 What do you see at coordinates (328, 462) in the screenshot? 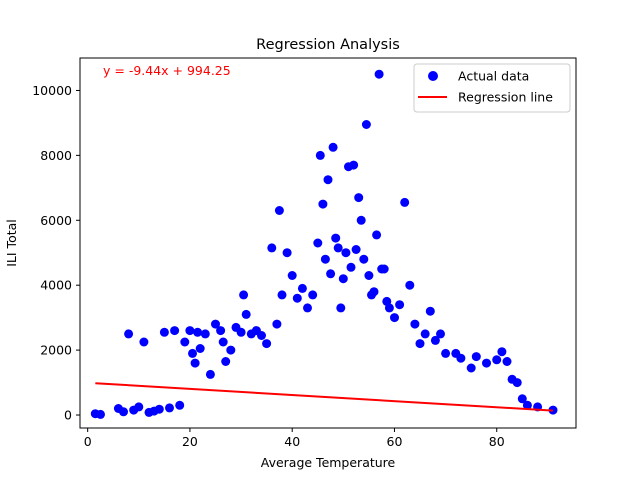
I see `x-axis-label: Average Temperature` at bounding box center [328, 462].